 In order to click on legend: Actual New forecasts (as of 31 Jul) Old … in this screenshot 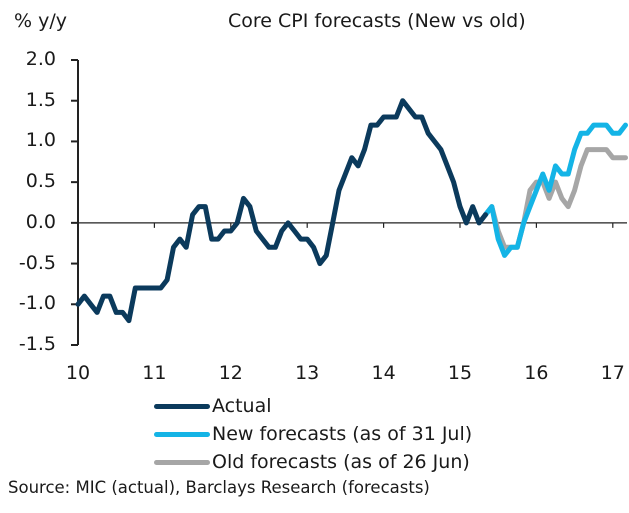, I will do `click(313, 434)`.